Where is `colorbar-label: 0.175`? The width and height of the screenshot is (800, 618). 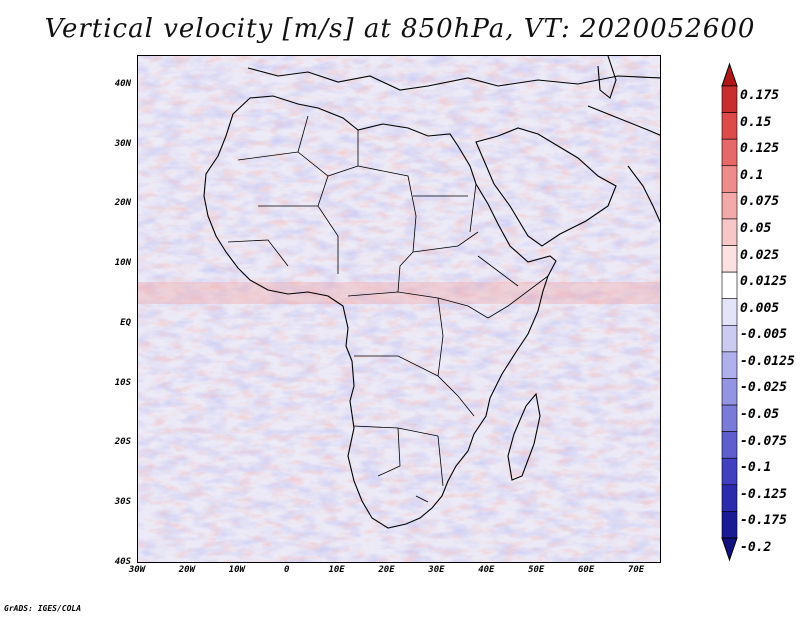
colorbar-label: 0.175 is located at coordinates (760, 95).